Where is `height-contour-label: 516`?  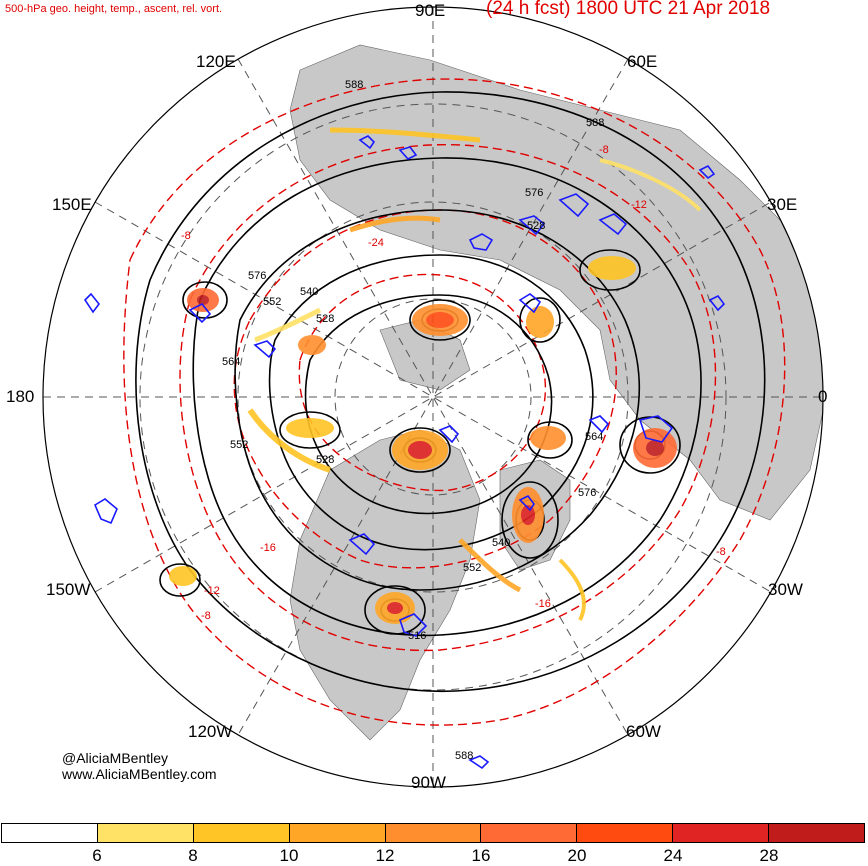 height-contour-label: 516 is located at coordinates (417, 636).